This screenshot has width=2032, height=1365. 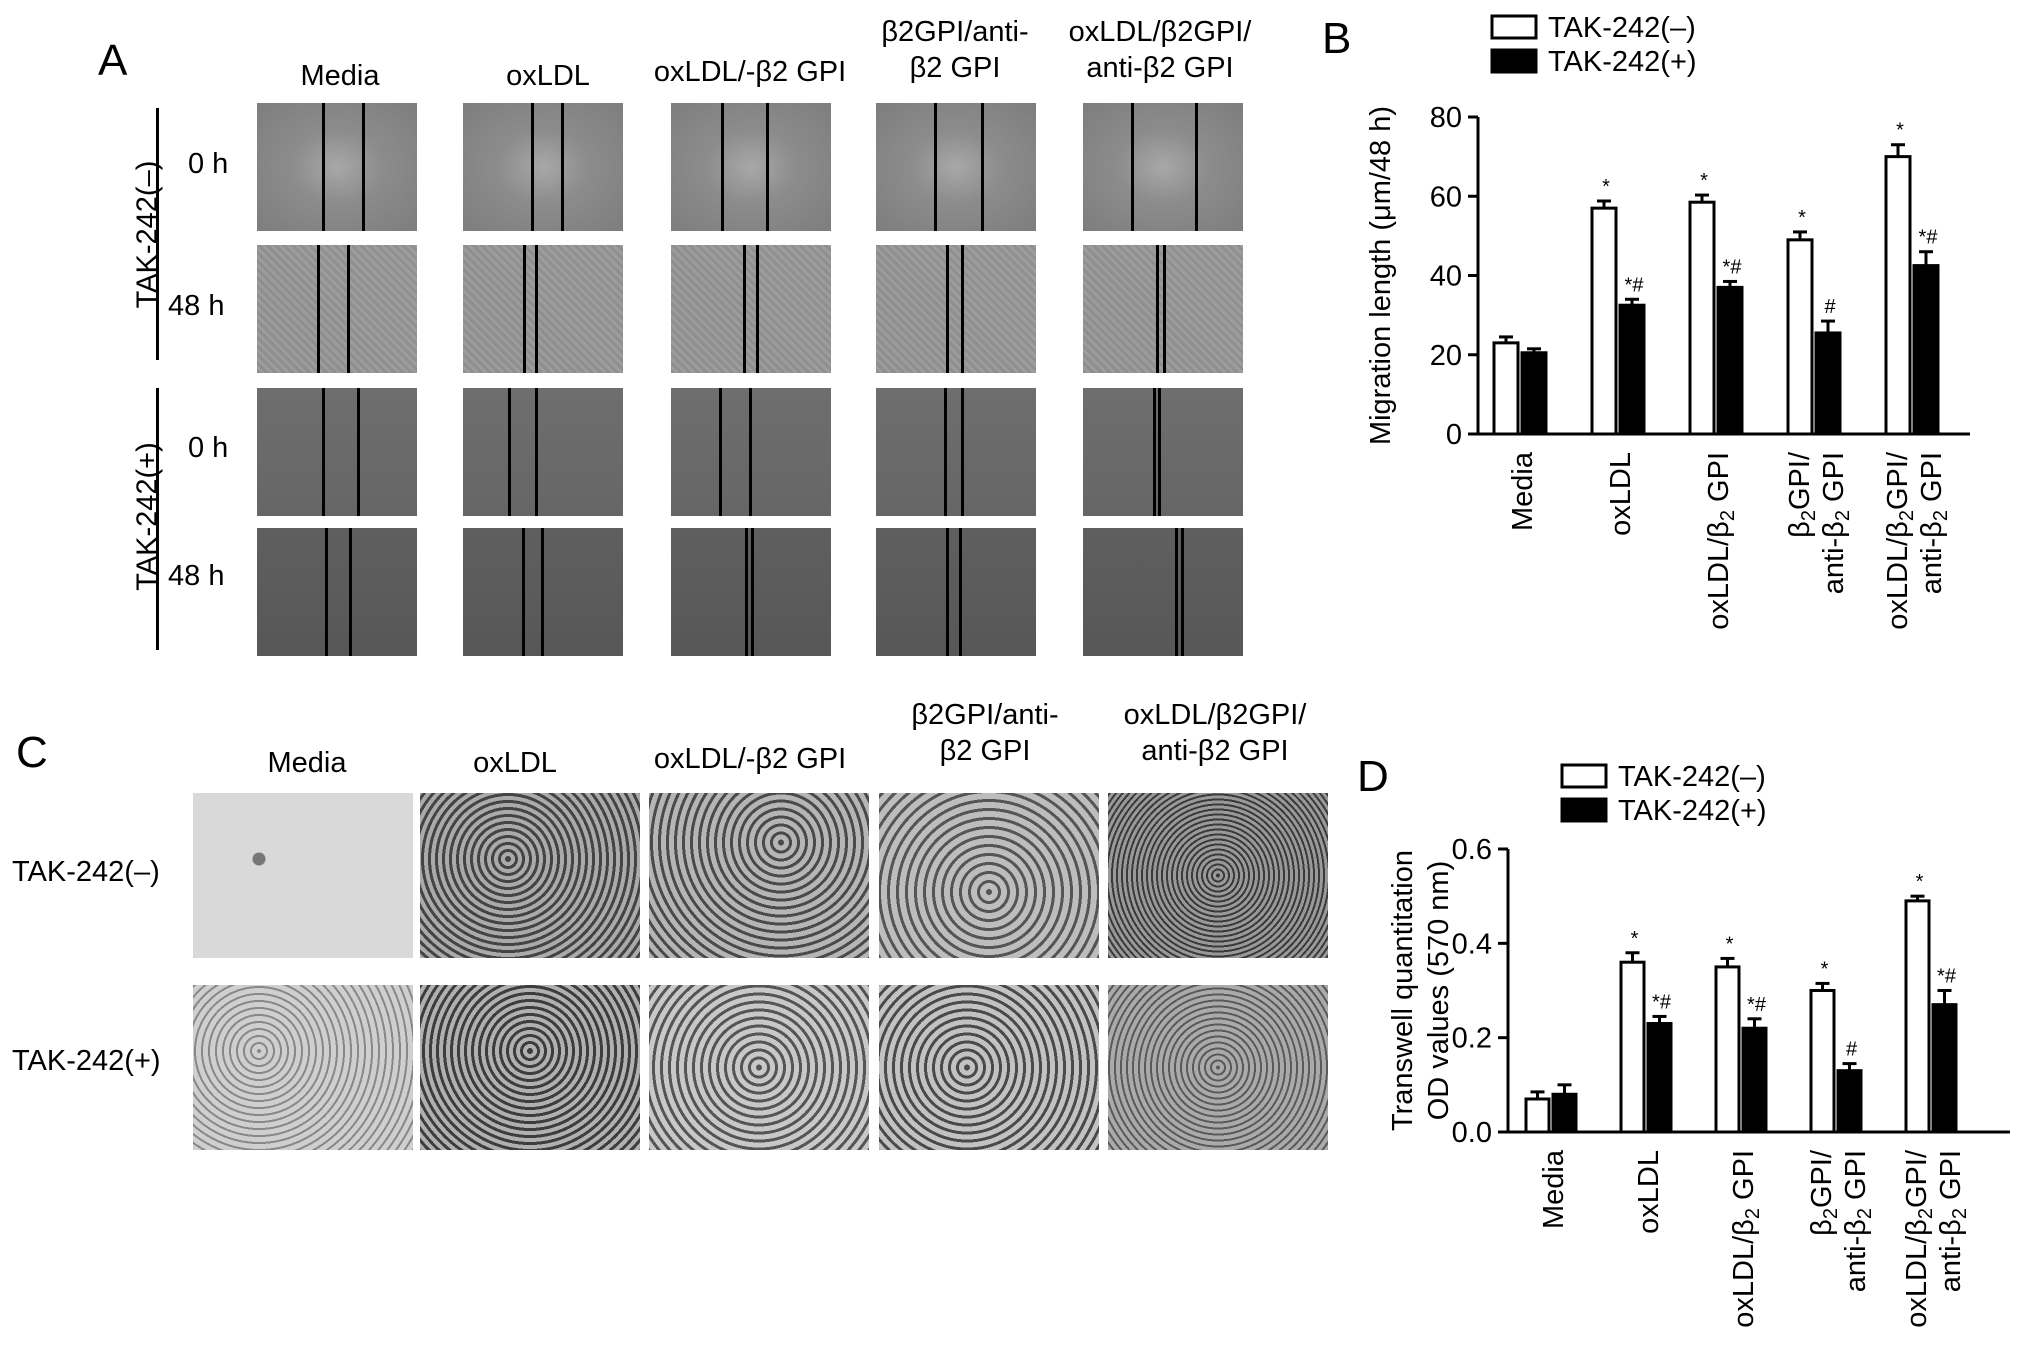 I want to click on wound-image-r3-c3, so click(x=751, y=452).